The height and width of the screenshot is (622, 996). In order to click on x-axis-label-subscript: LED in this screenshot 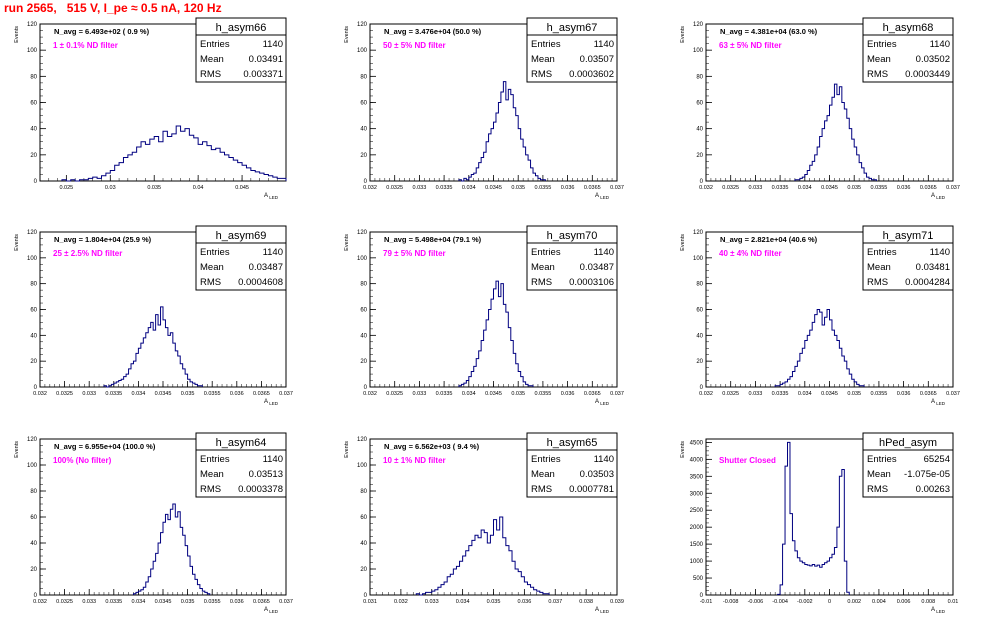, I will do `click(604, 403)`.